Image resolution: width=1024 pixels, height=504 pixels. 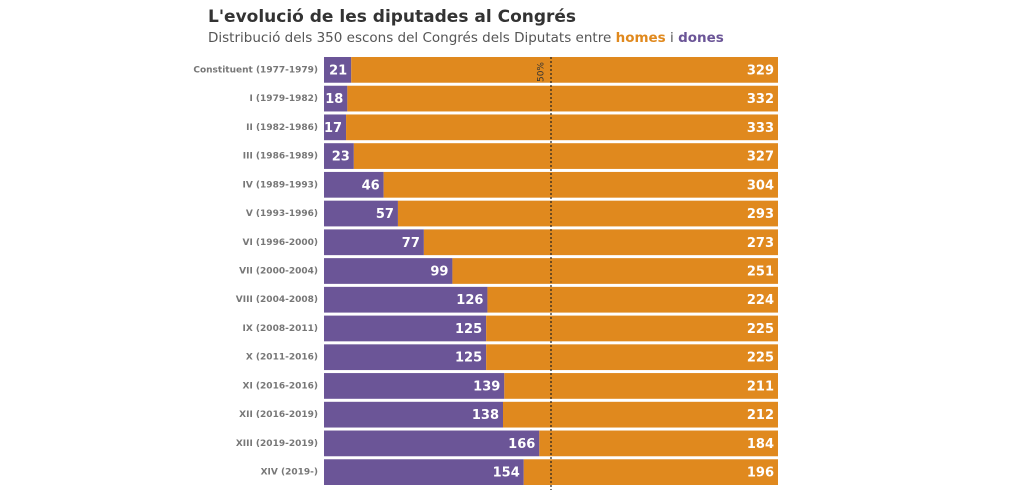 What do you see at coordinates (283, 99) in the screenshot?
I see `y-tick-label: I (1979-1982)` at bounding box center [283, 99].